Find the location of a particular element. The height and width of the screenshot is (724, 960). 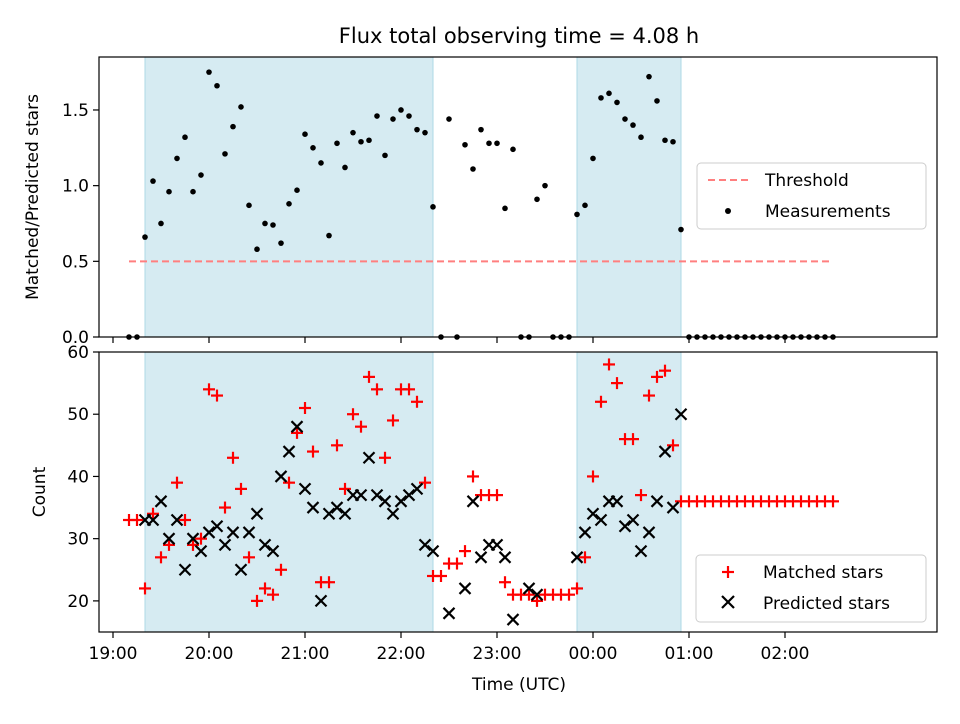

top-y-tick-label: 1.0 is located at coordinates (75, 187).